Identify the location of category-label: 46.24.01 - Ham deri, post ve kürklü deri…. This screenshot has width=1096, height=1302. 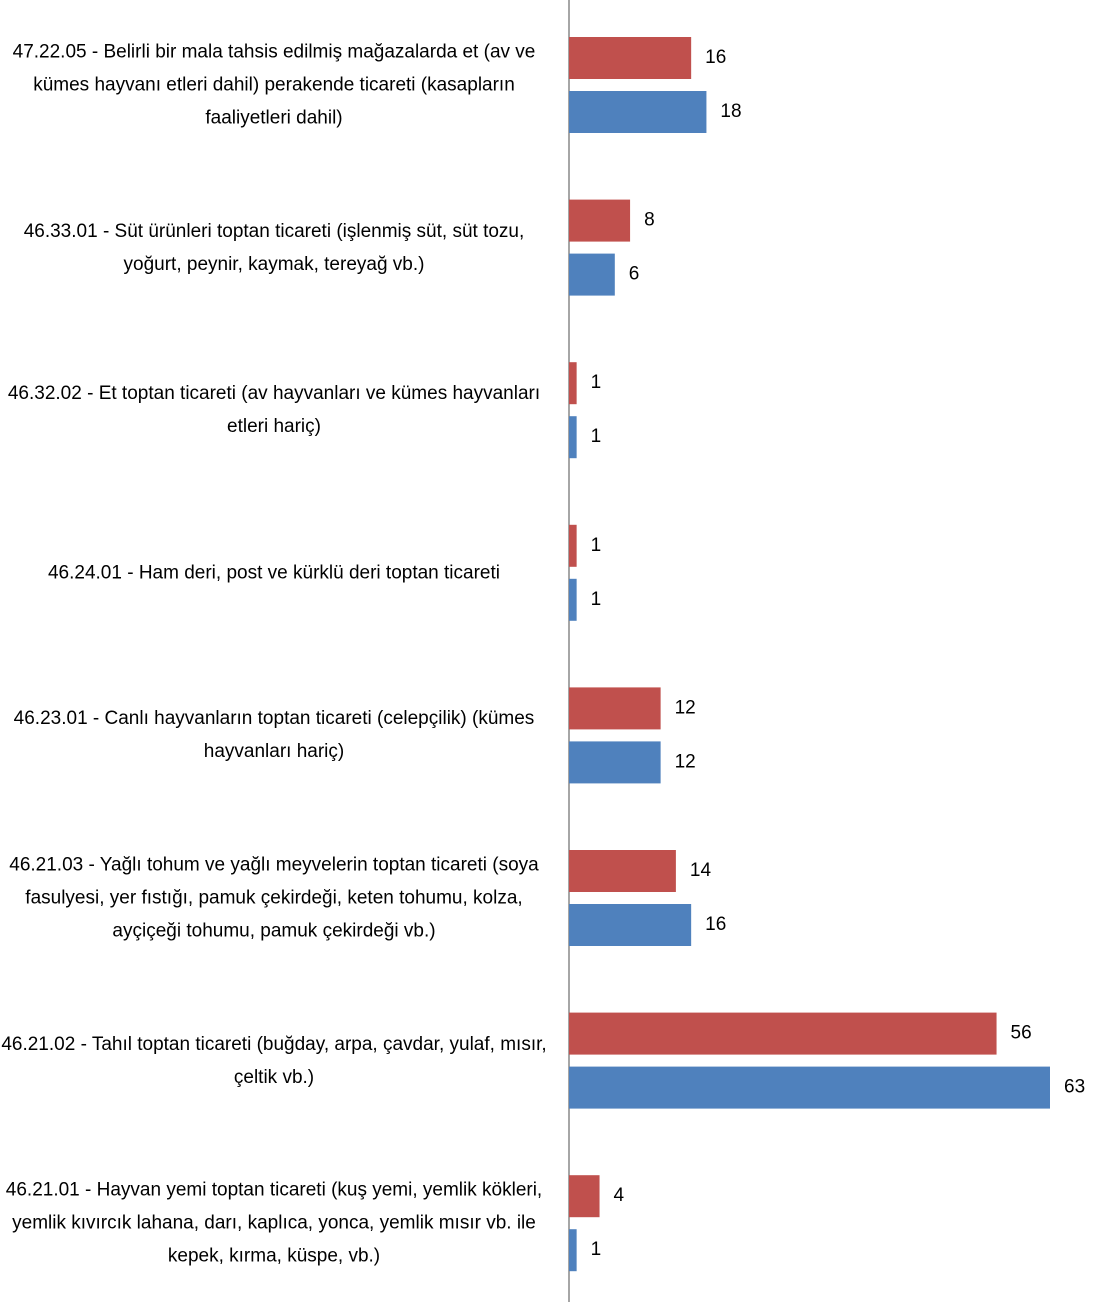
(273, 573).